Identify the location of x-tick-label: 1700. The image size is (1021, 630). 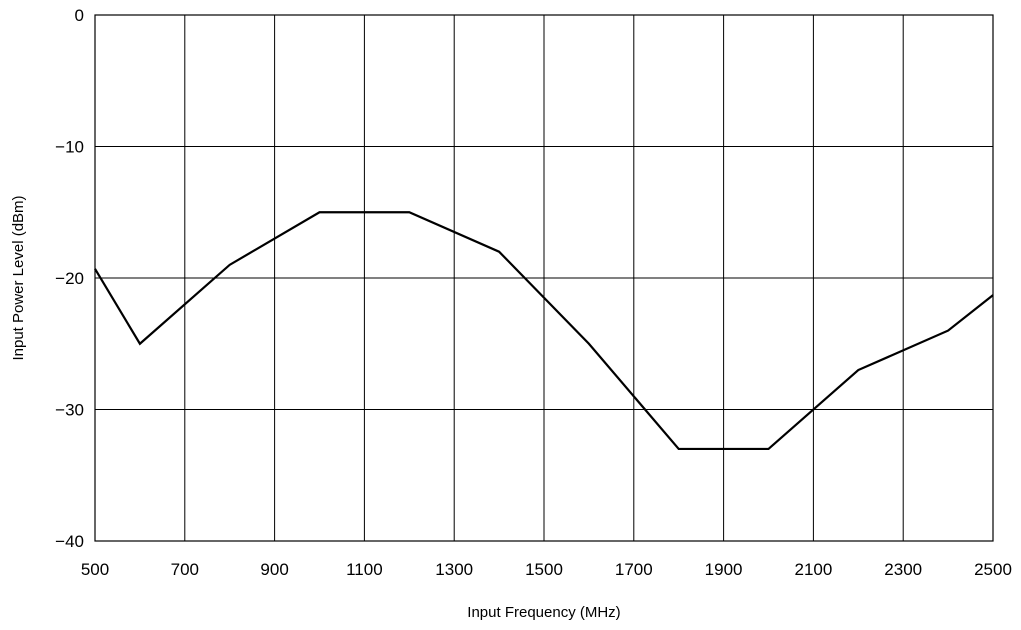
(634, 569).